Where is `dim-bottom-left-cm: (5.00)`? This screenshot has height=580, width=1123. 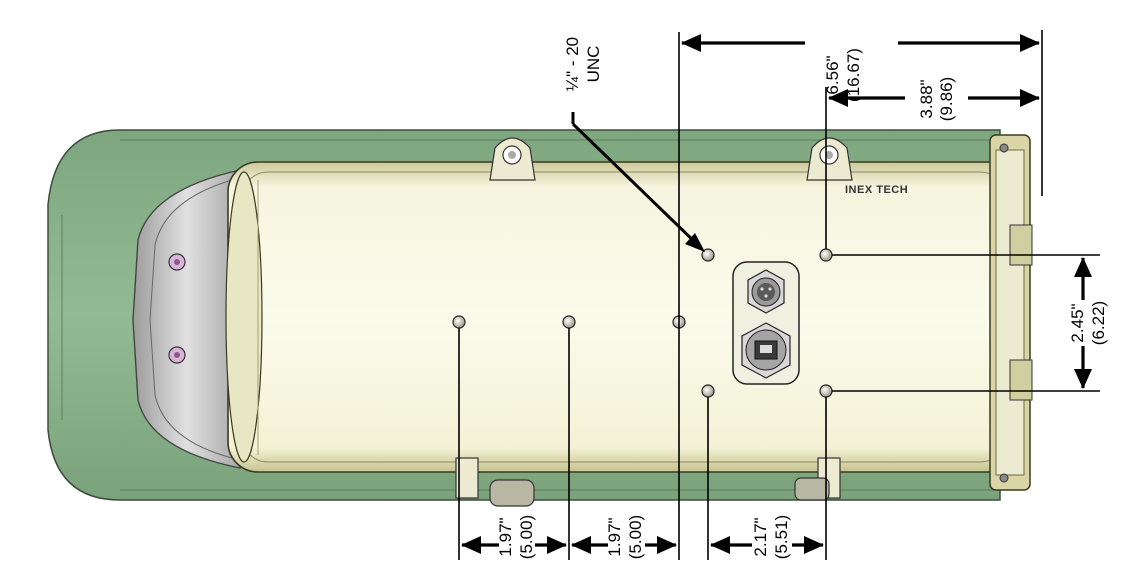 dim-bottom-left-cm: (5.00) is located at coordinates (526, 537).